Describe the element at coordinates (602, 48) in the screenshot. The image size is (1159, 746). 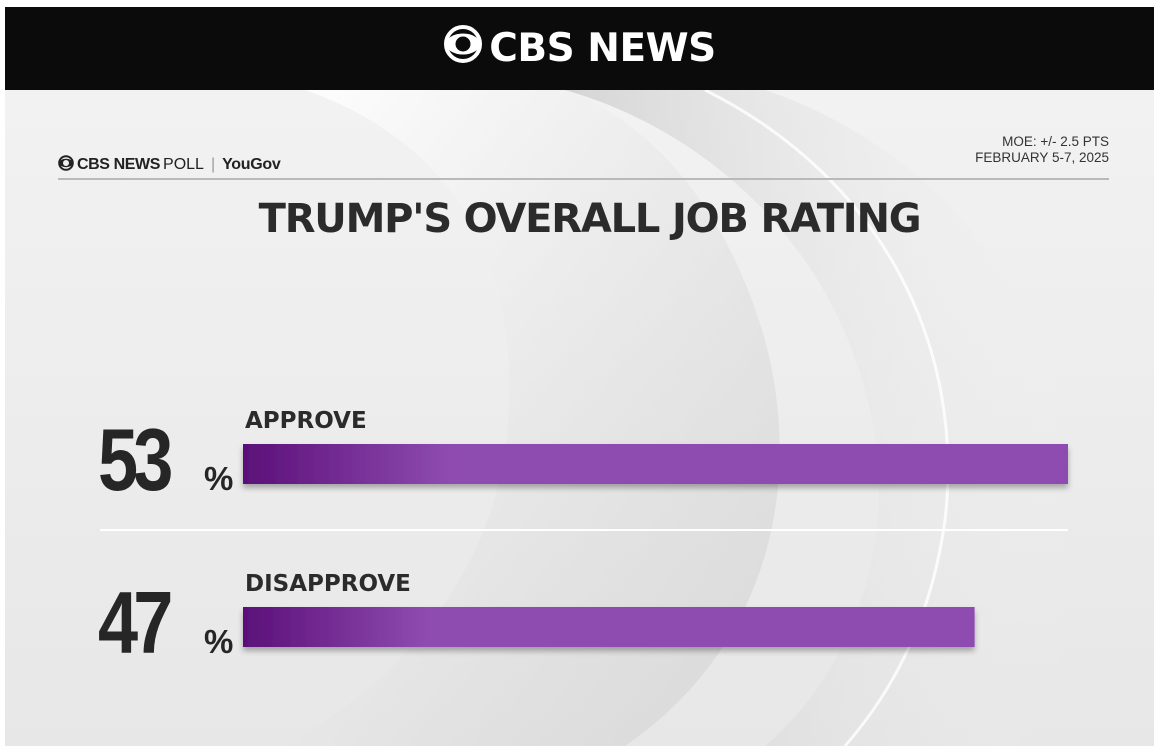
I see `network-logo-text: CBS NEWS` at that location.